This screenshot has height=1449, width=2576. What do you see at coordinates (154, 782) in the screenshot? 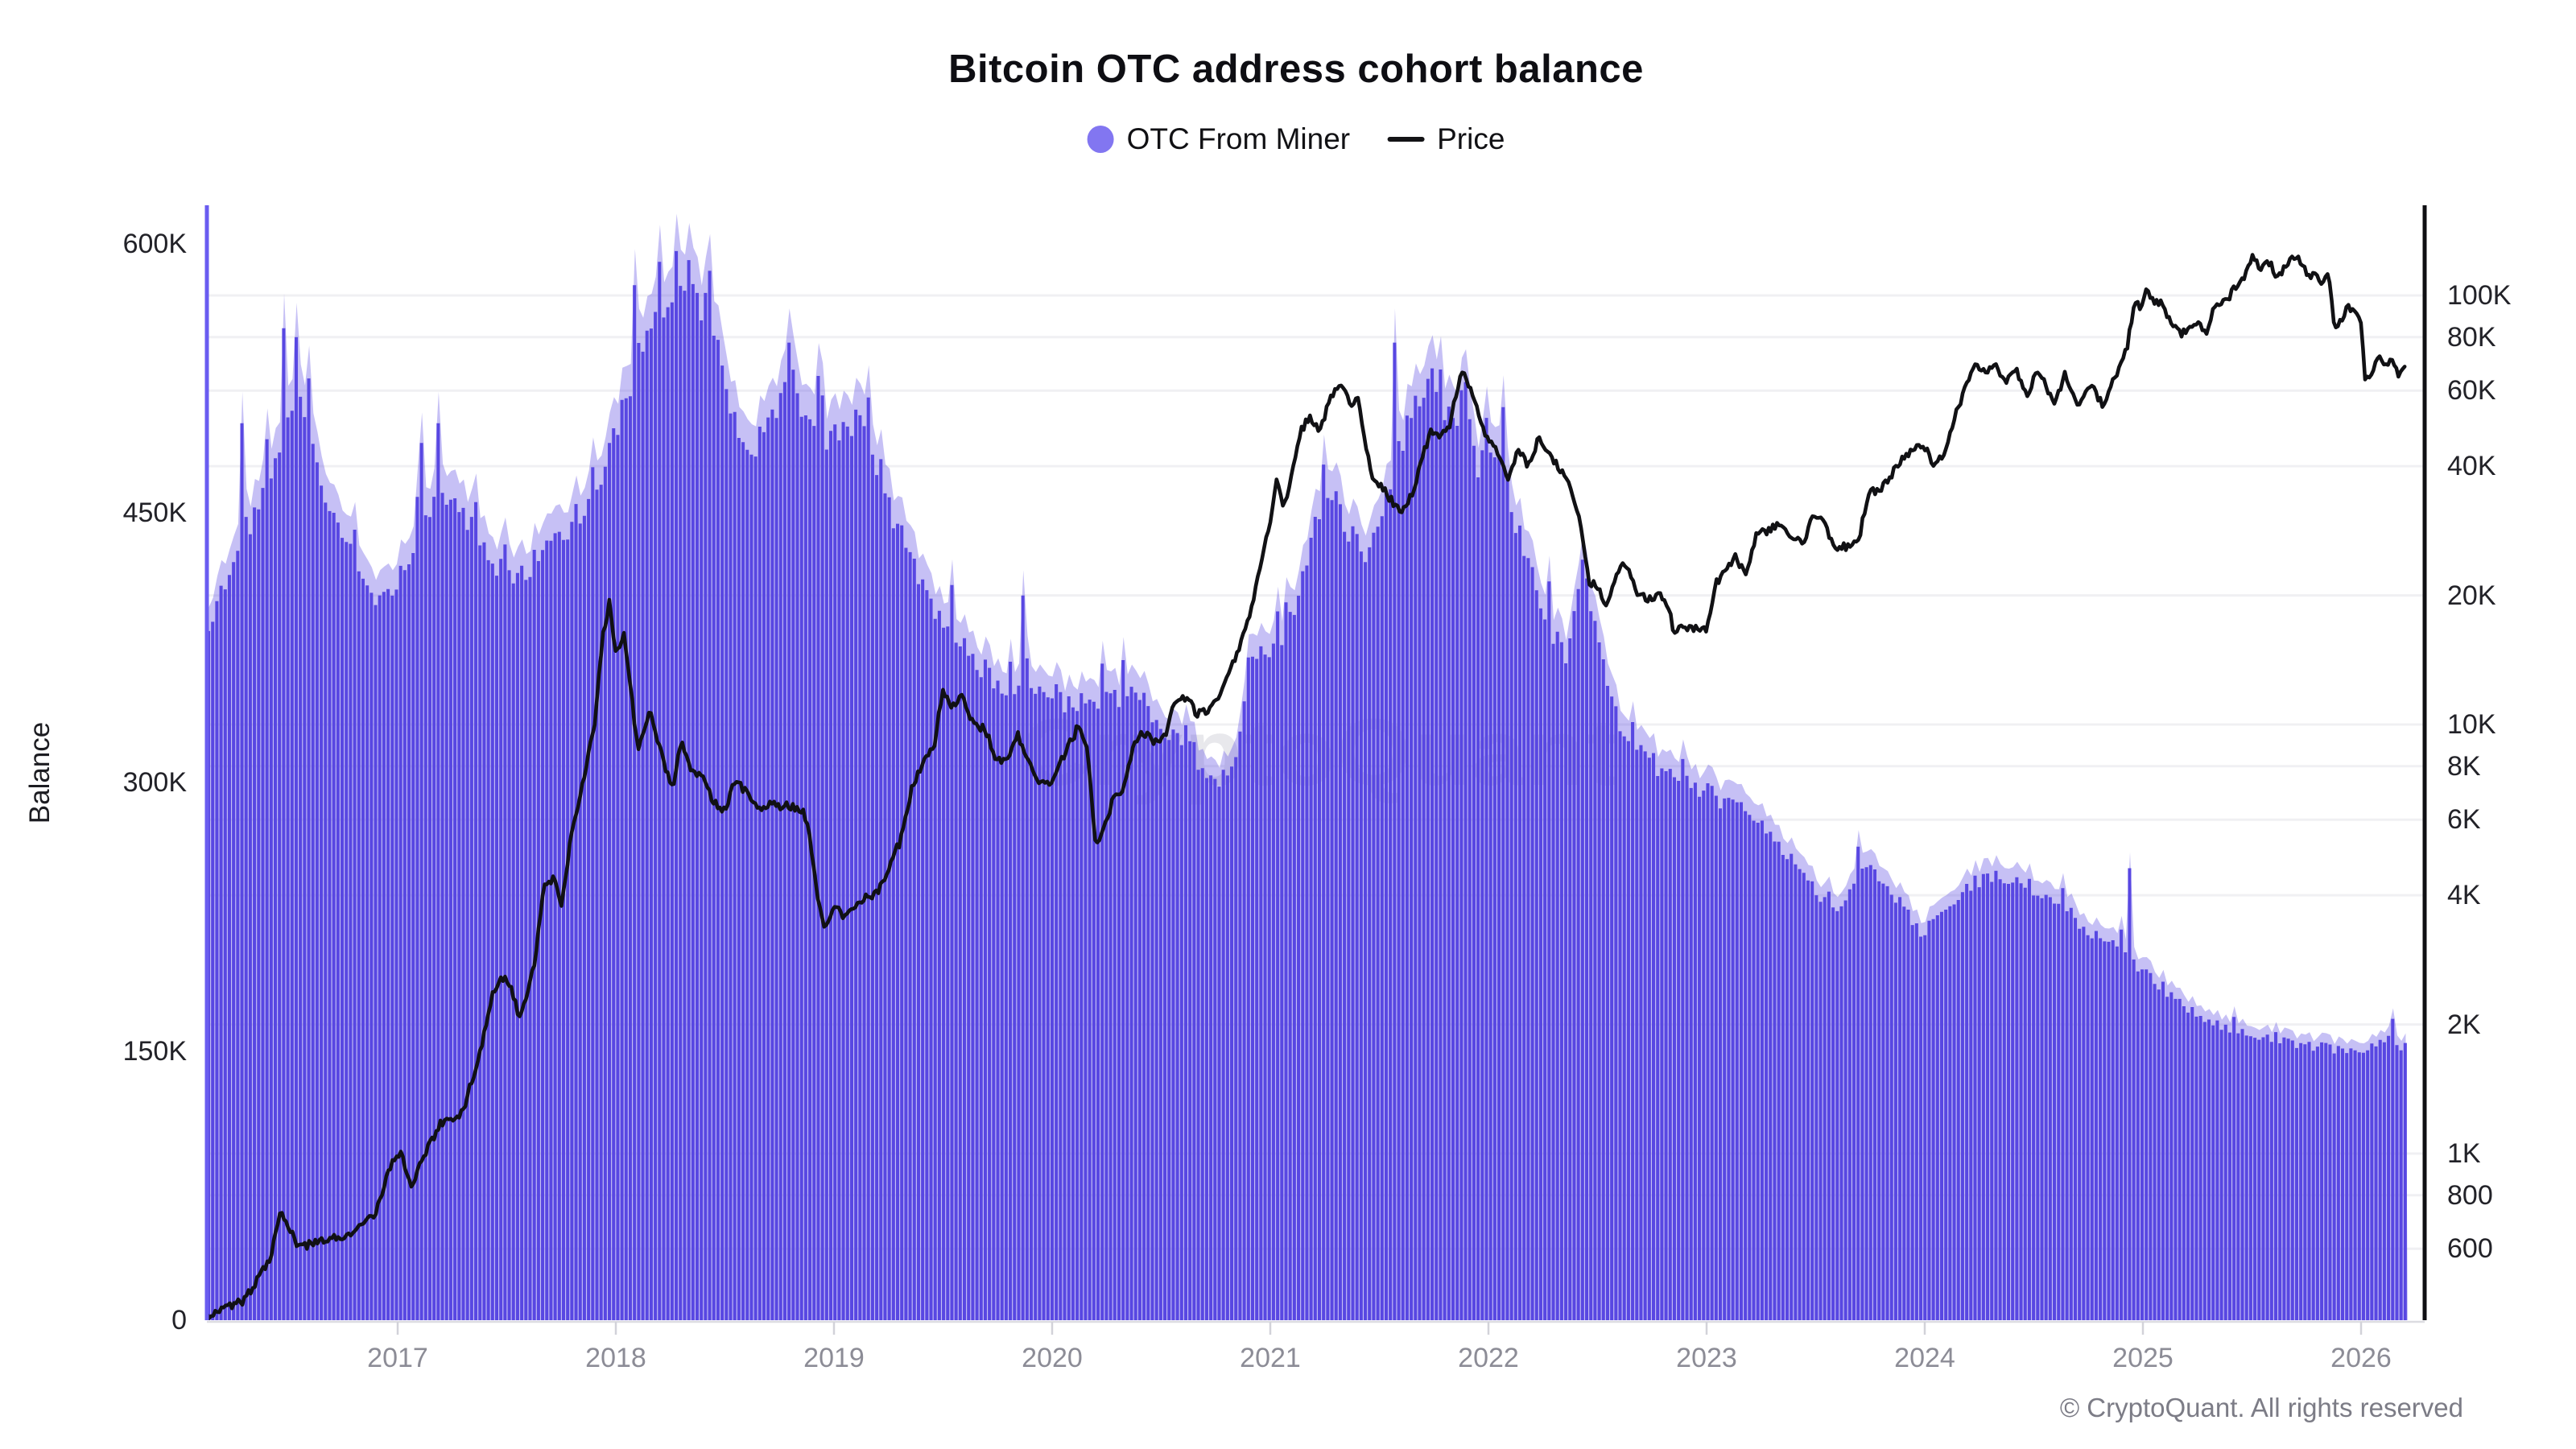
I see `y-left-tick-label: 300K` at bounding box center [154, 782].